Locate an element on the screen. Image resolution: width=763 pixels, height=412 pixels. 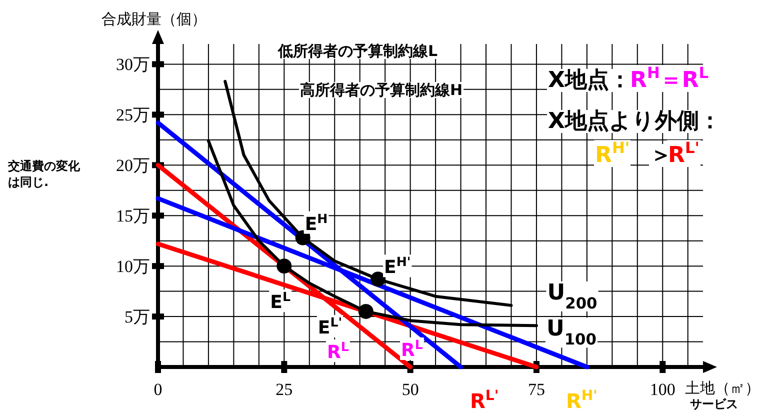
text: 5万 is located at coordinates (137, 317).